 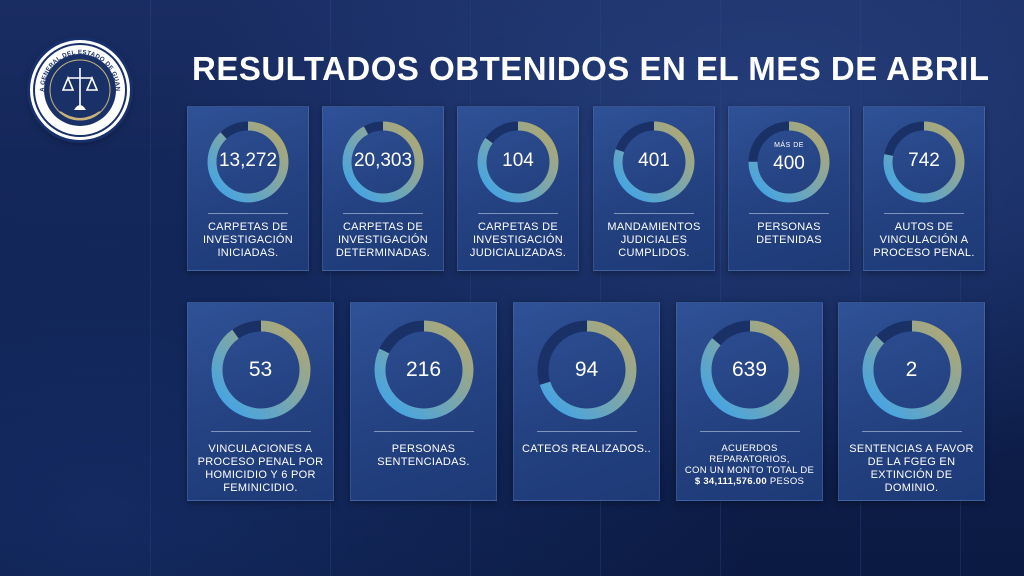 I want to click on result-label: PERSONAS DETENIDAS, so click(x=789, y=234).